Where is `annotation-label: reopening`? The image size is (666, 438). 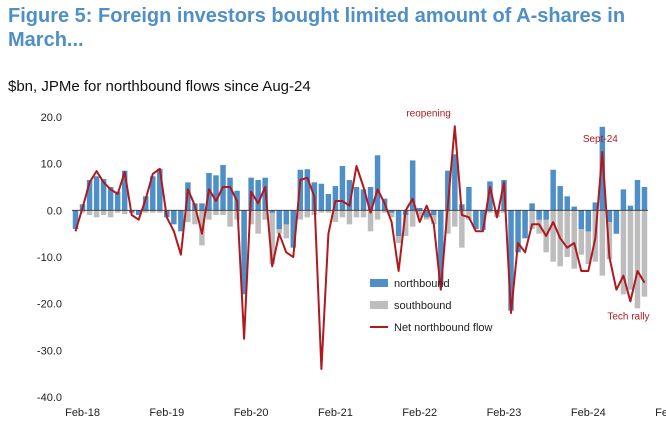 annotation-label: reopening is located at coordinates (428, 113).